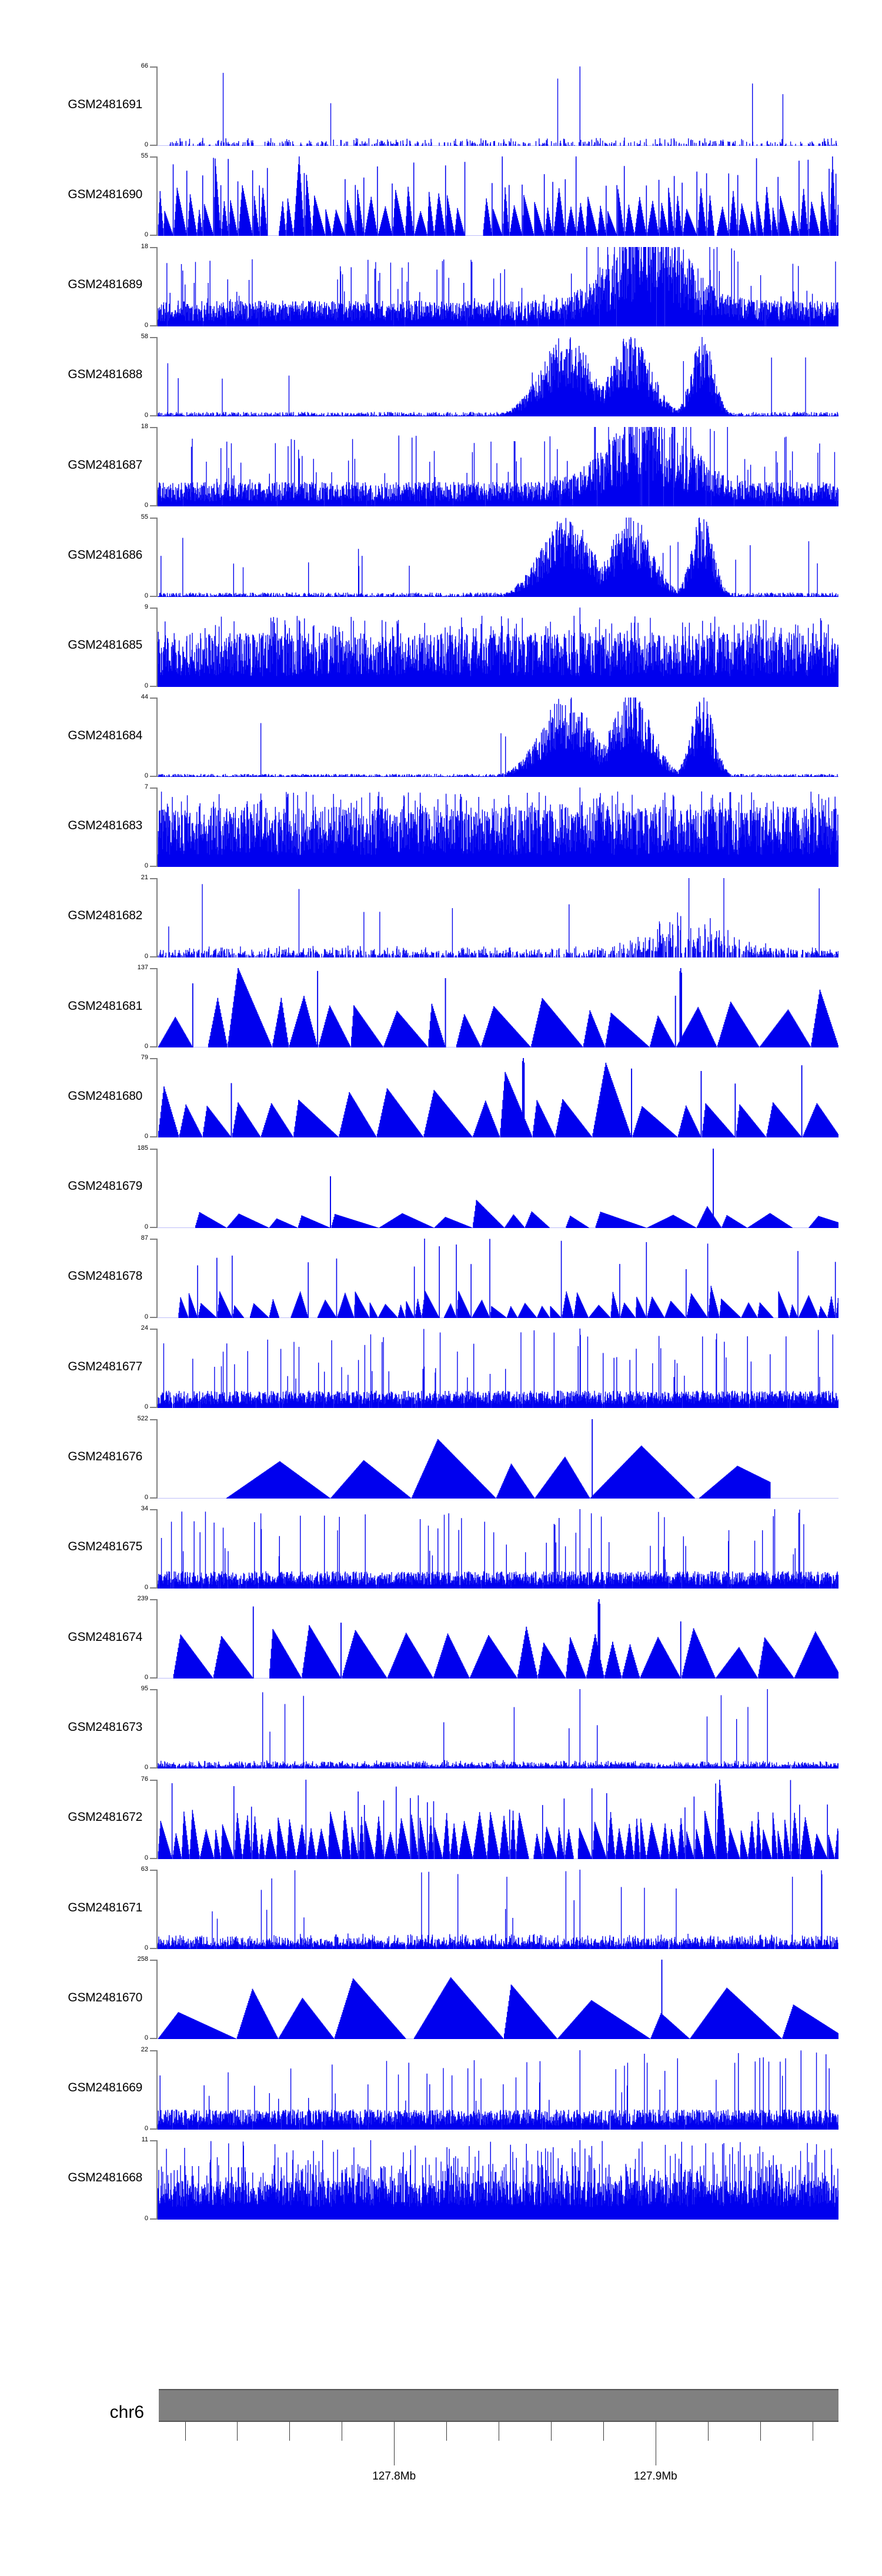 This screenshot has height=2576, width=882. Describe the element at coordinates (142, 1148) in the screenshot. I see `y-axis-max-label: 185` at that location.